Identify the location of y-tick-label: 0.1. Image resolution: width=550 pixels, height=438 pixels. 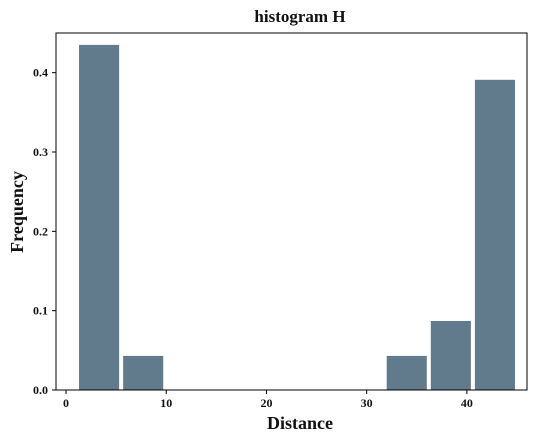
(40, 311).